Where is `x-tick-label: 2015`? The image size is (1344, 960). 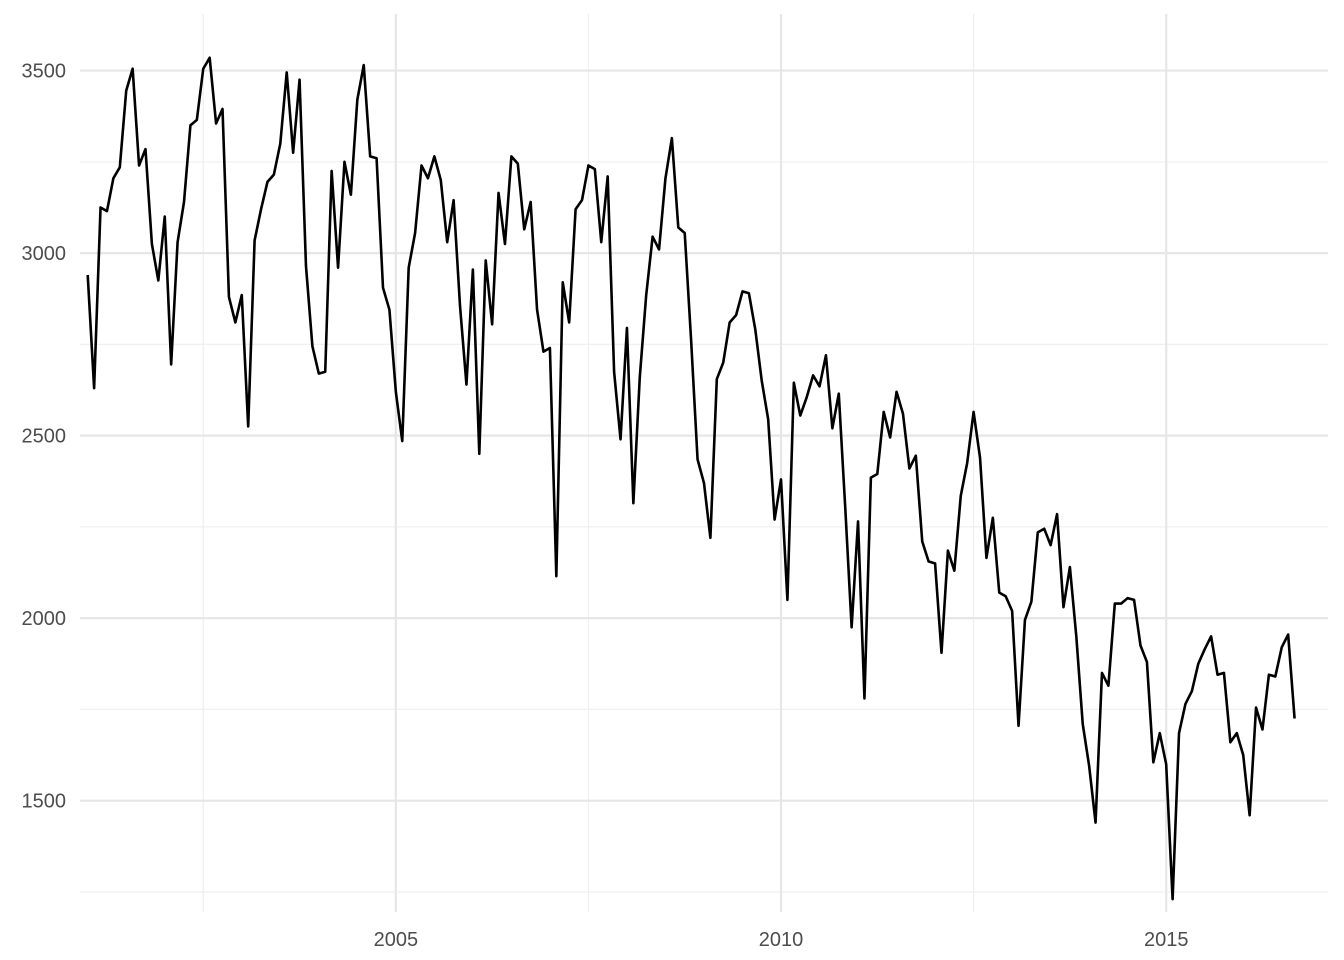 x-tick-label: 2015 is located at coordinates (1166, 940).